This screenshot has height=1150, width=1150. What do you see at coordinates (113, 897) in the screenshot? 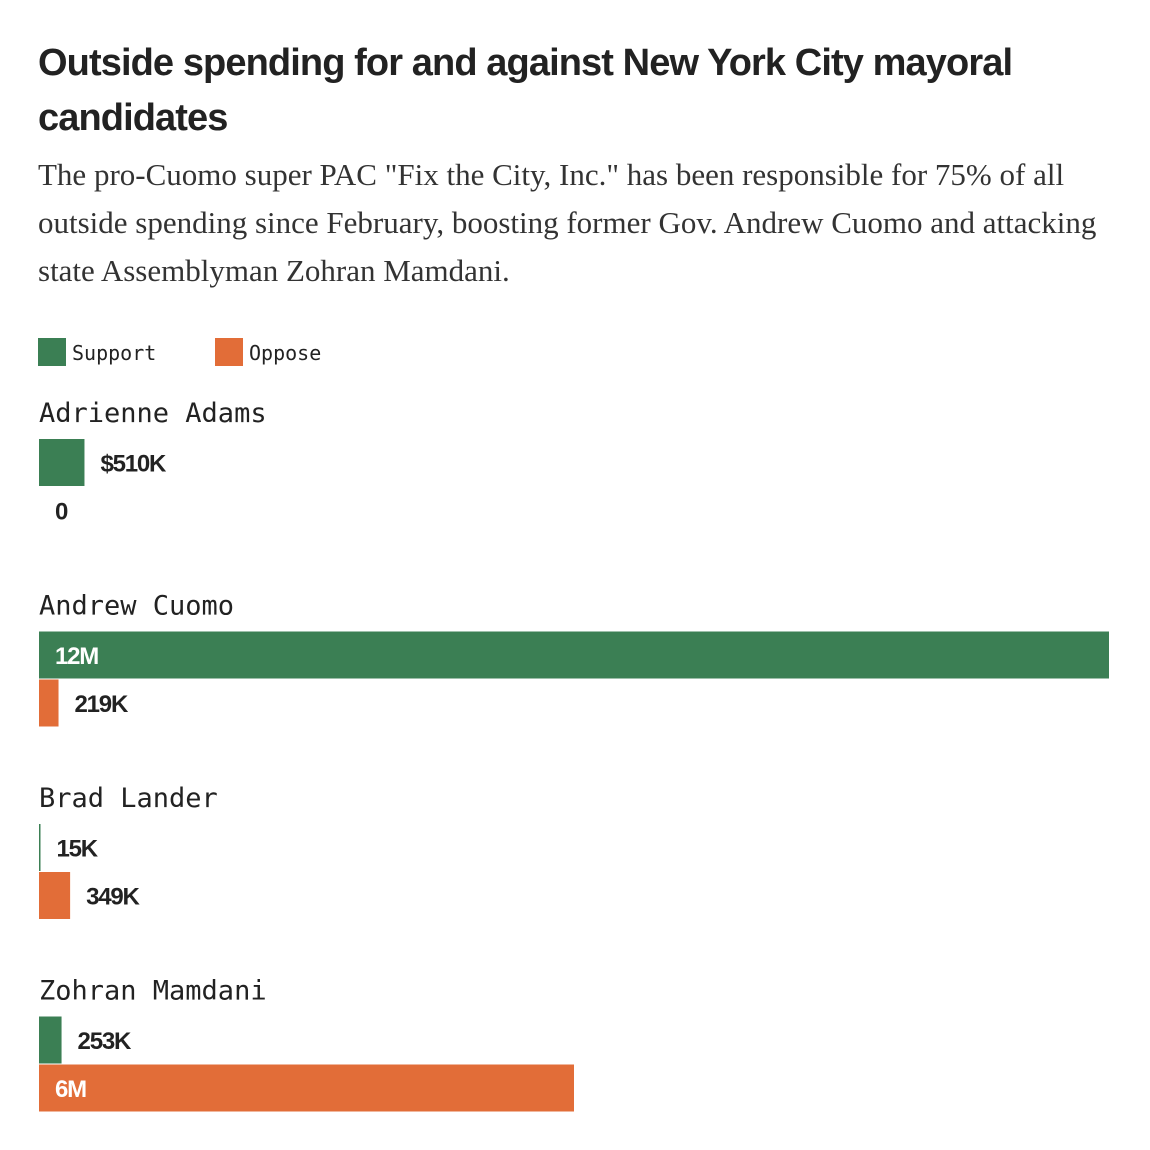
I see `value-label-oppose-brad-lander: 349K` at bounding box center [113, 897].